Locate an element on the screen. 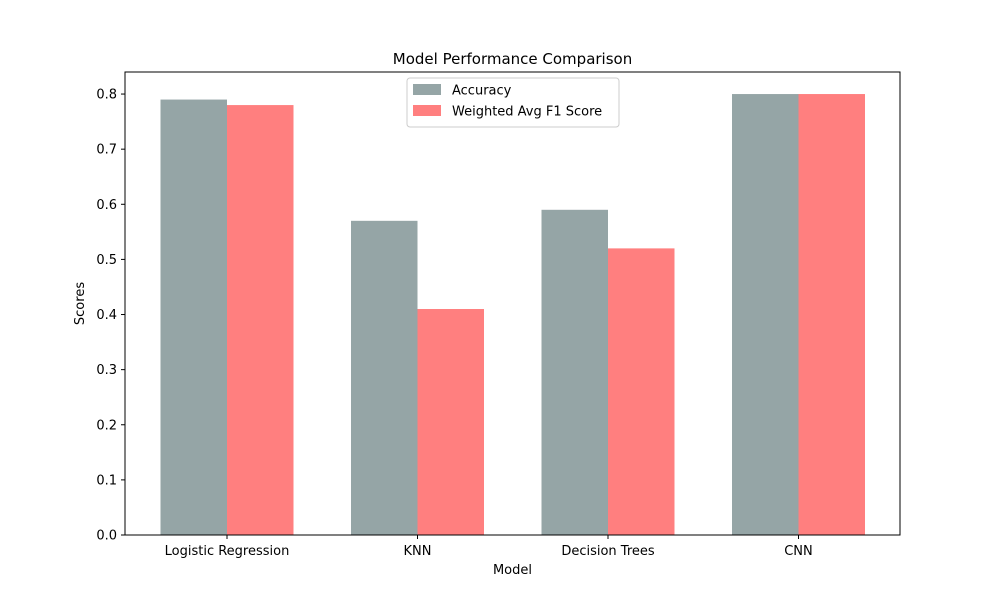 This screenshot has height=604, width=1000. x-tick-label: KNN is located at coordinates (418, 551).